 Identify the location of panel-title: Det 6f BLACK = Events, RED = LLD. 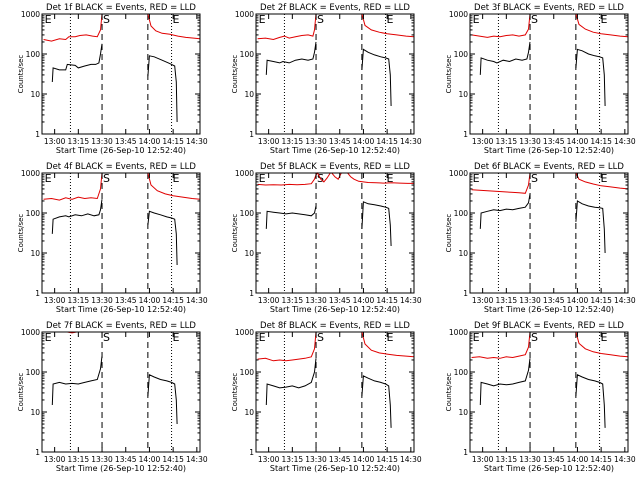
(549, 167).